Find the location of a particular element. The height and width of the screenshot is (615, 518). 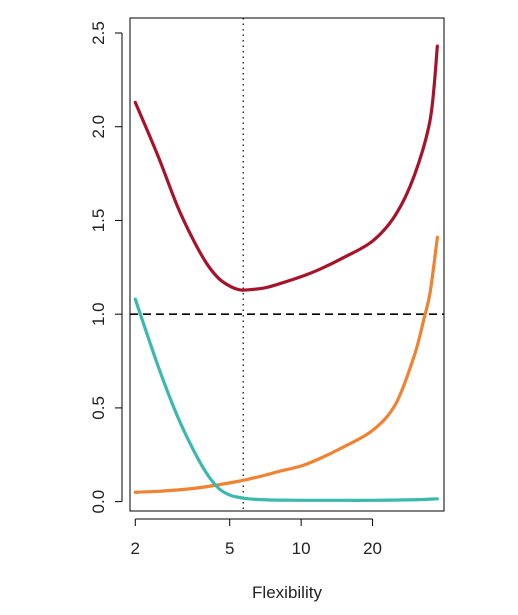

x-axis-title: Flexibility is located at coordinates (287, 592).